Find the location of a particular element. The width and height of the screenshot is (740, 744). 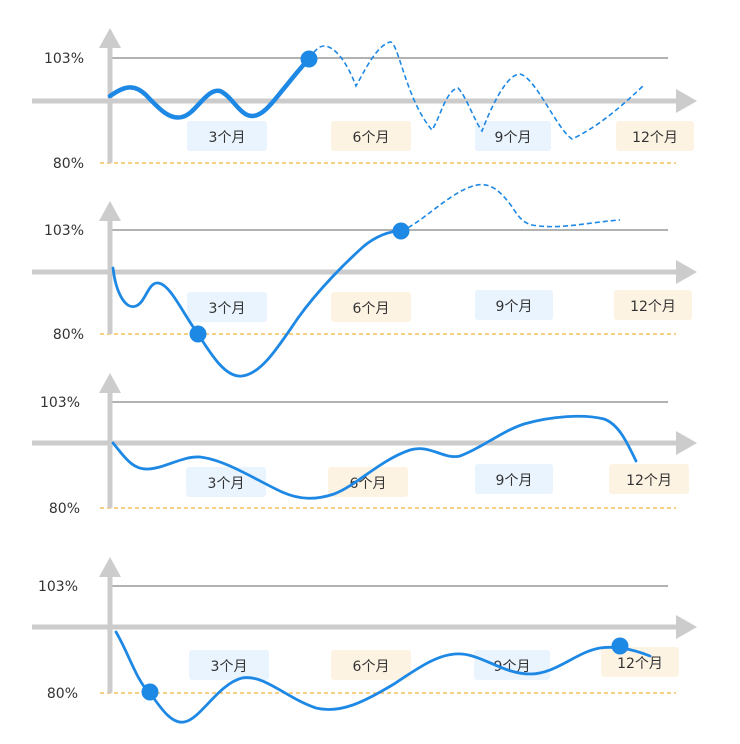

data-point-marker is located at coordinates (309, 59).